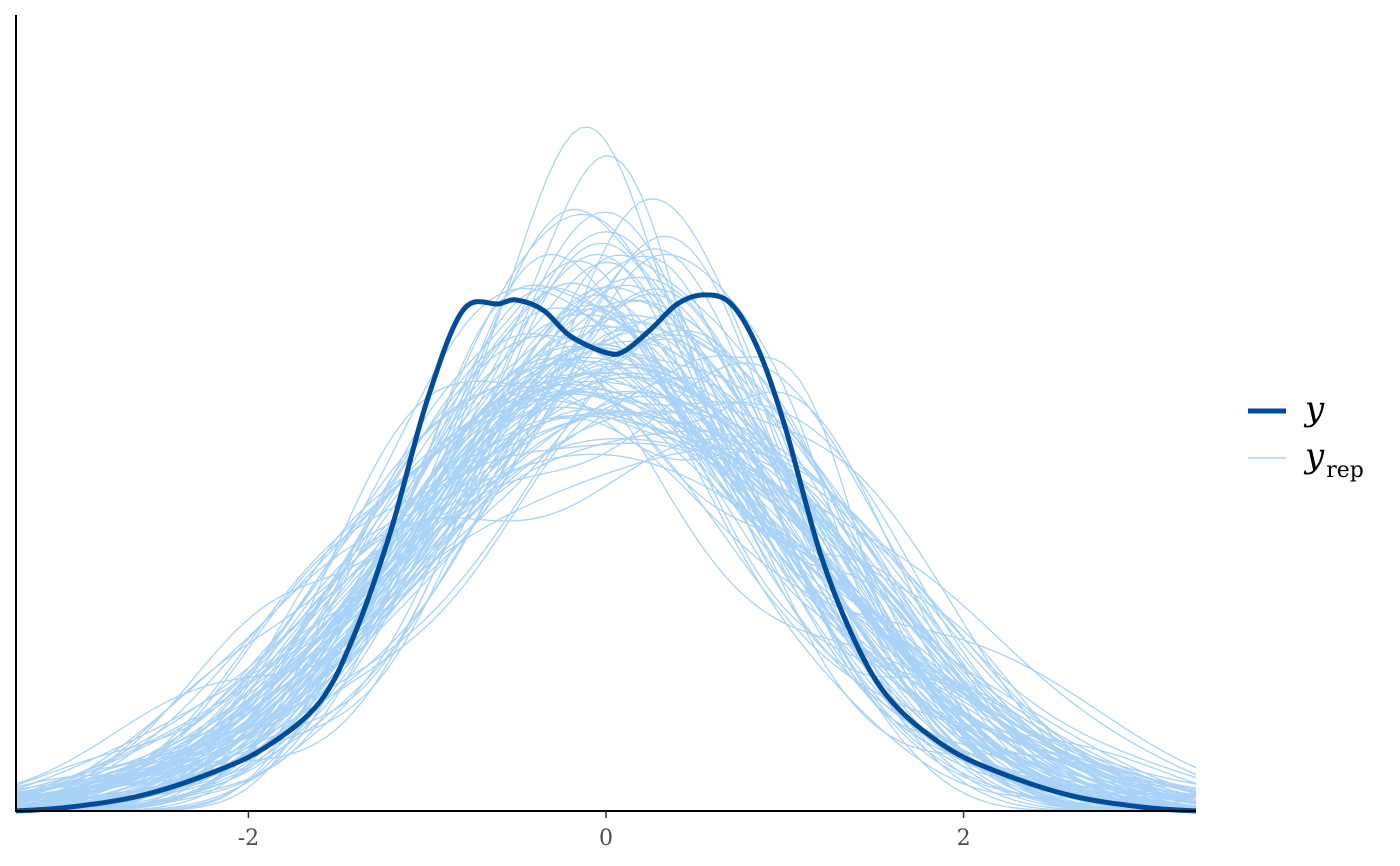  Describe the element at coordinates (248, 838) in the screenshot. I see `x-tick-label: -2` at that location.